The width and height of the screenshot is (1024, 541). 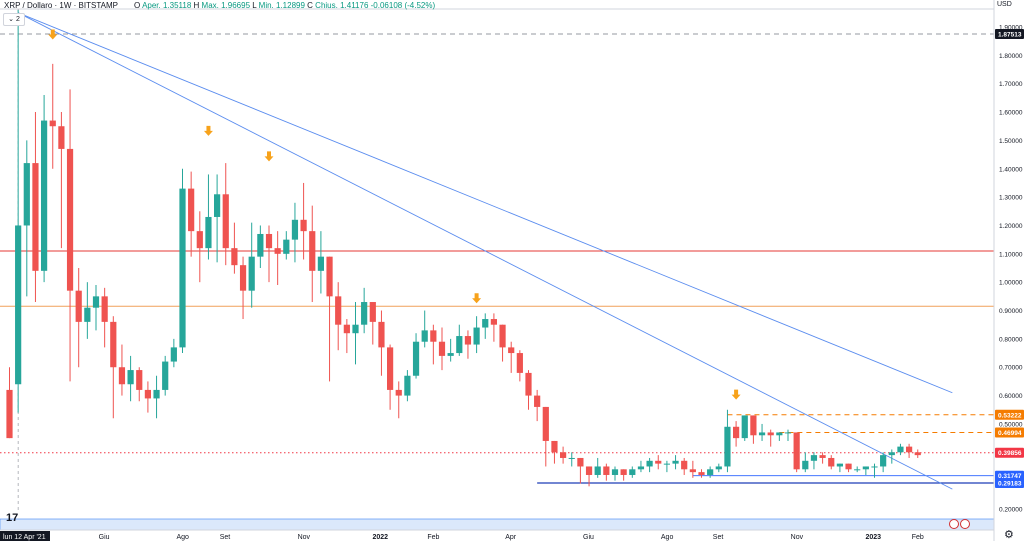 I want to click on collapse-indicators-button: ⌄ 2, so click(x=14, y=19).